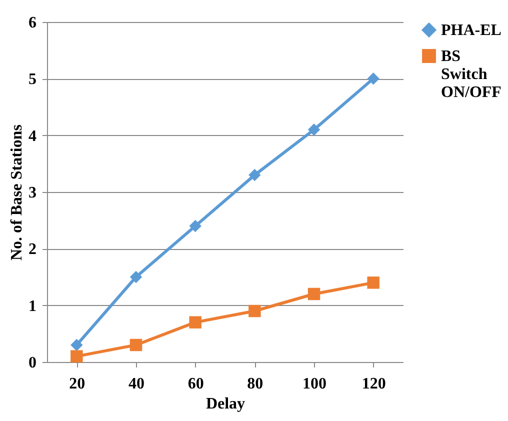 This screenshot has height=421, width=508. What do you see at coordinates (471, 74) in the screenshot?
I see `legend-label: BS Switch ON/OFF` at bounding box center [471, 74].